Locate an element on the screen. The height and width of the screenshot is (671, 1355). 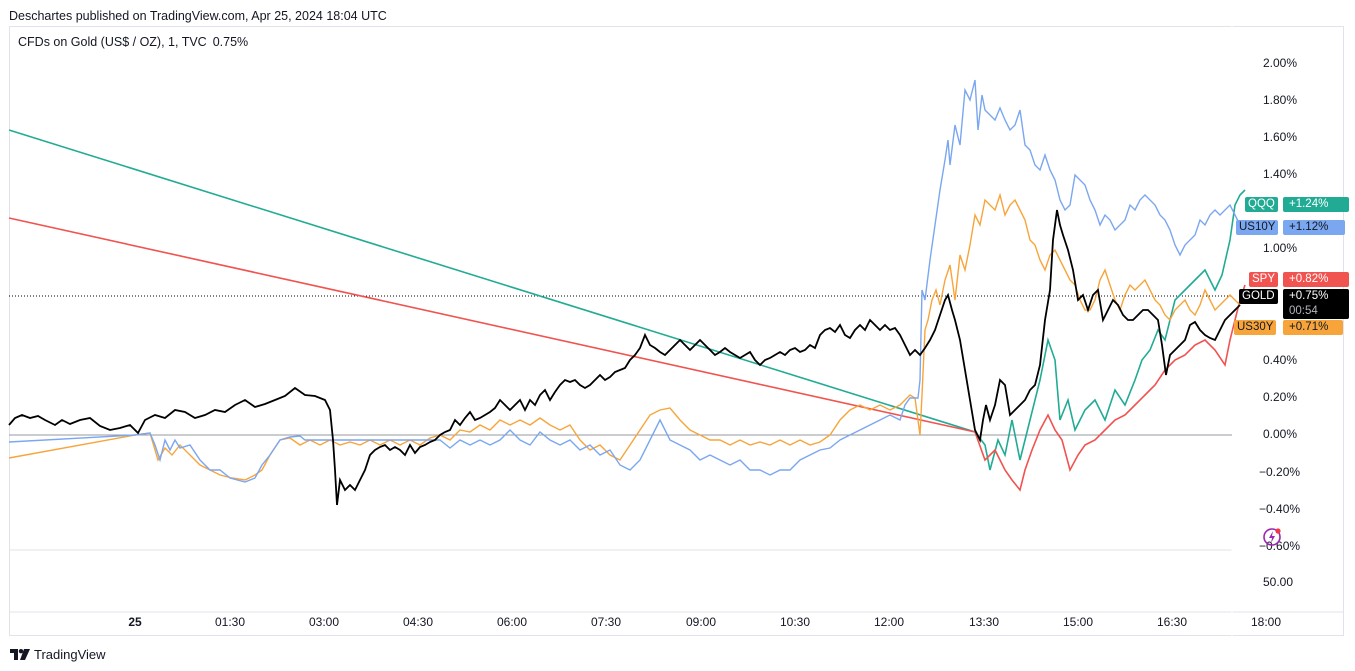
x-tick: 03:00 is located at coordinates (324, 622).